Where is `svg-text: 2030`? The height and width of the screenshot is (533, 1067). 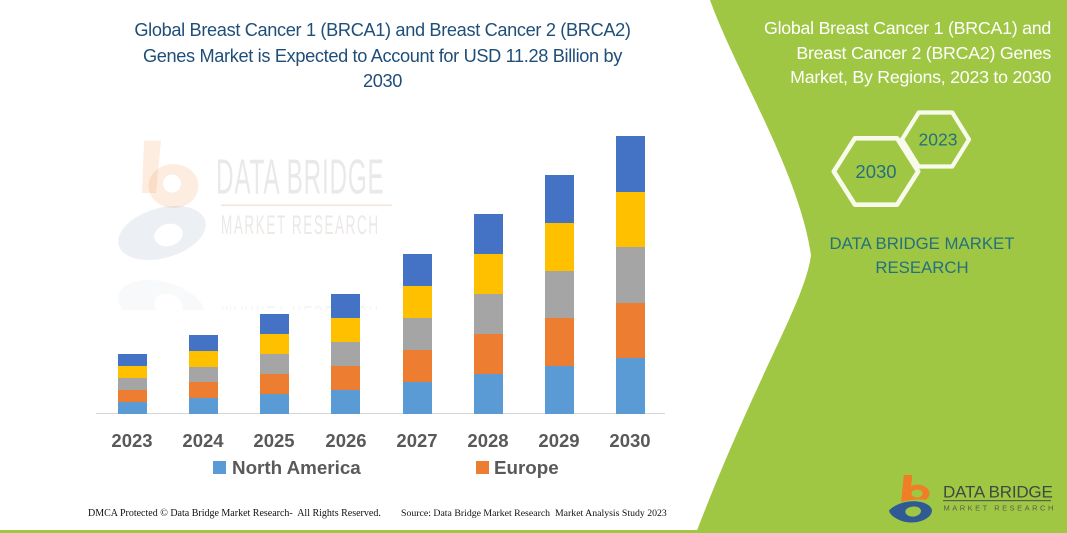 svg-text: 2030 is located at coordinates (875, 171).